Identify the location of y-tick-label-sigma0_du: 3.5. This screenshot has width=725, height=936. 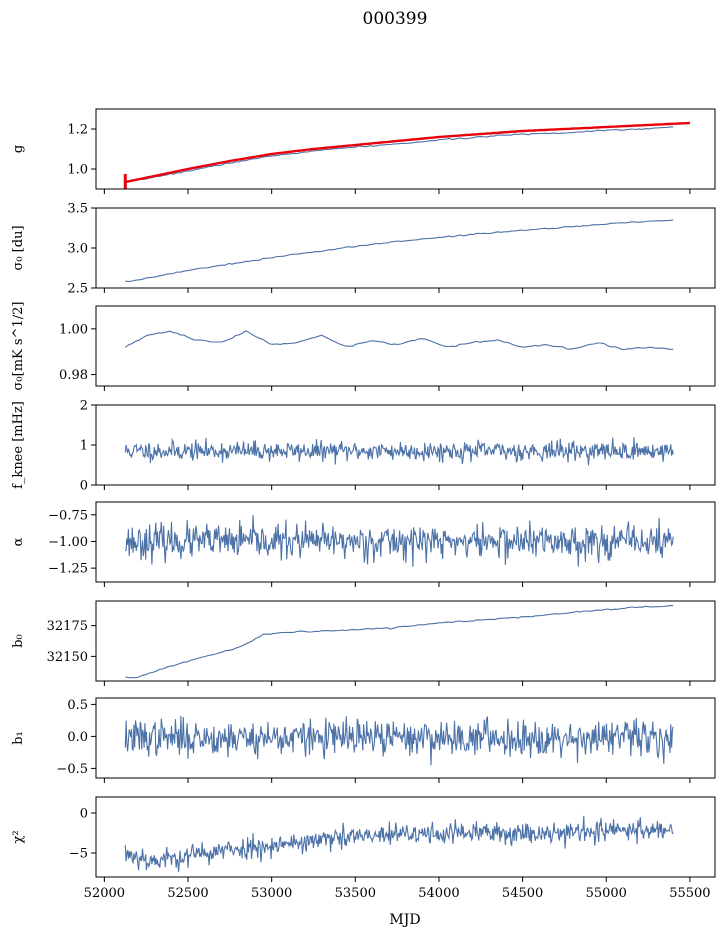
(77, 209).